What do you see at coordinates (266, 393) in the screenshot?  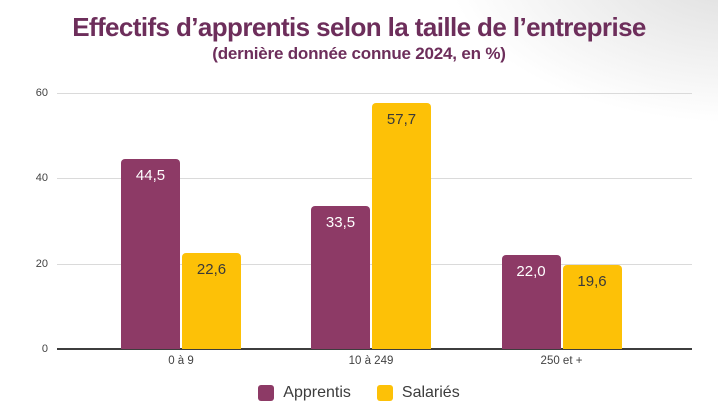 I see `legend-swatch-apprentis-icon` at bounding box center [266, 393].